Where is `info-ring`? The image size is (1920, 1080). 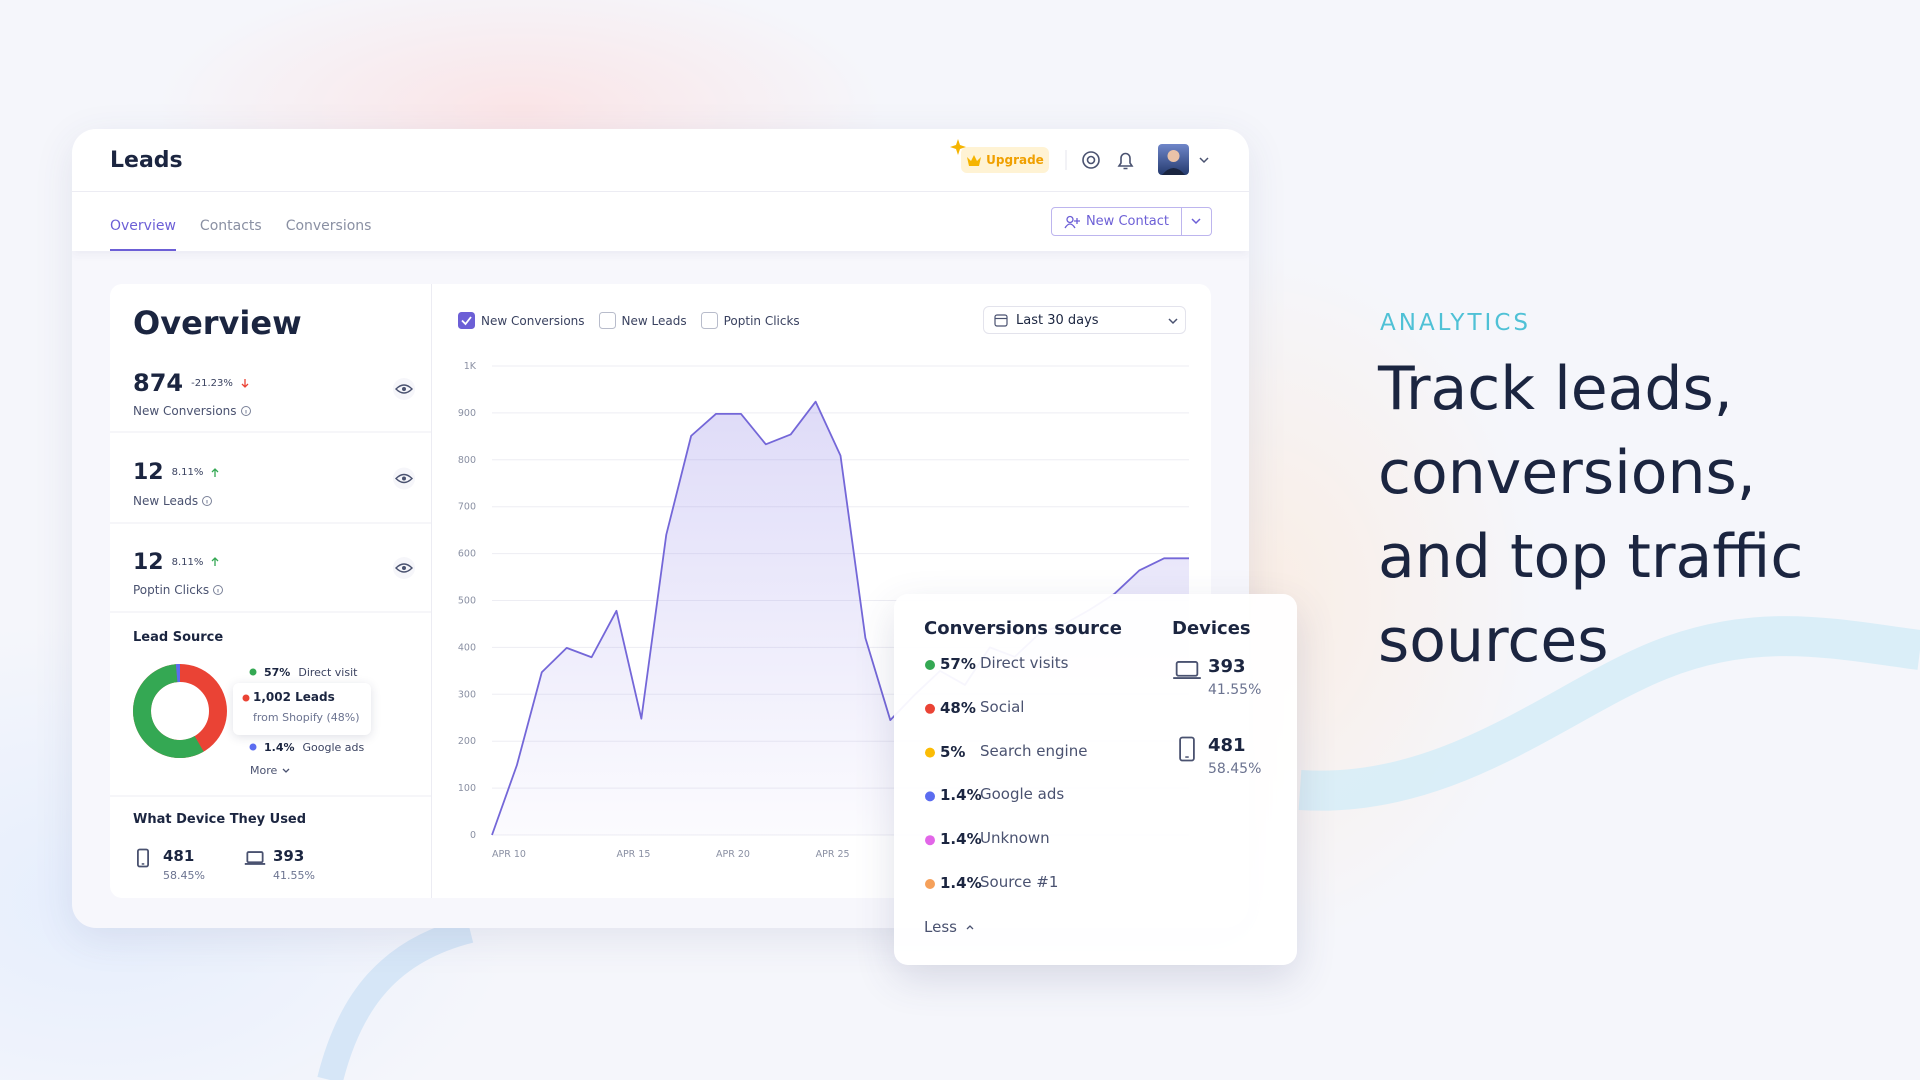 info-ring is located at coordinates (218, 590).